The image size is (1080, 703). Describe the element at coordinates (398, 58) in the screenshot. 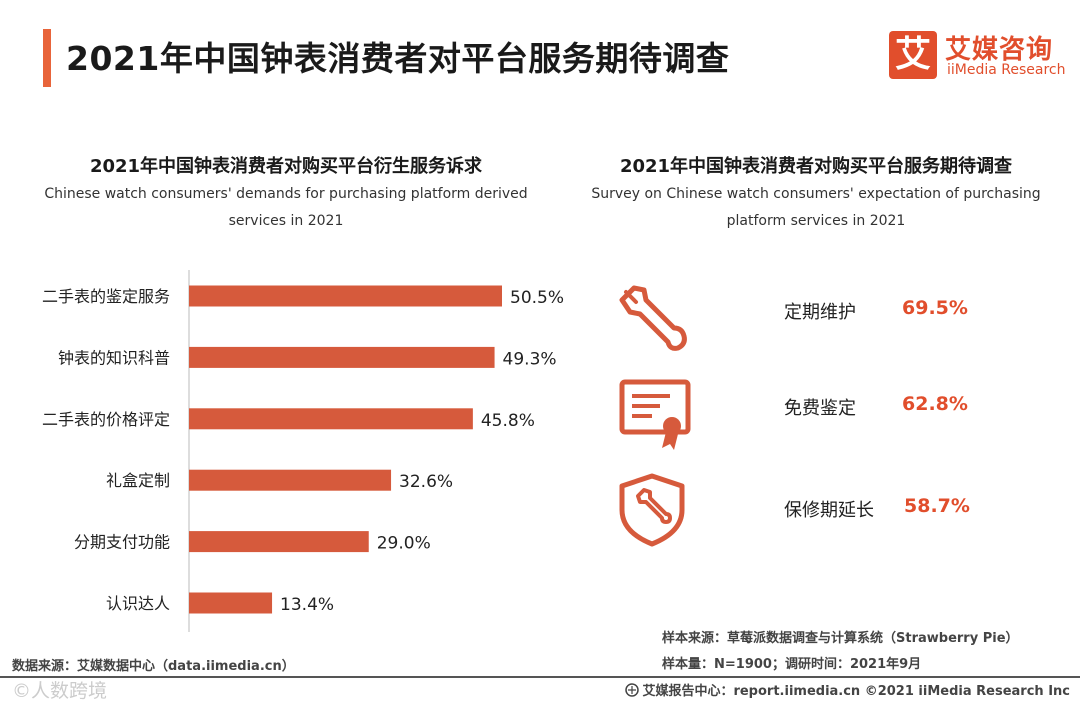

I see `page-title: 2021年中国钟表消费者对平台服务期待调查` at that location.